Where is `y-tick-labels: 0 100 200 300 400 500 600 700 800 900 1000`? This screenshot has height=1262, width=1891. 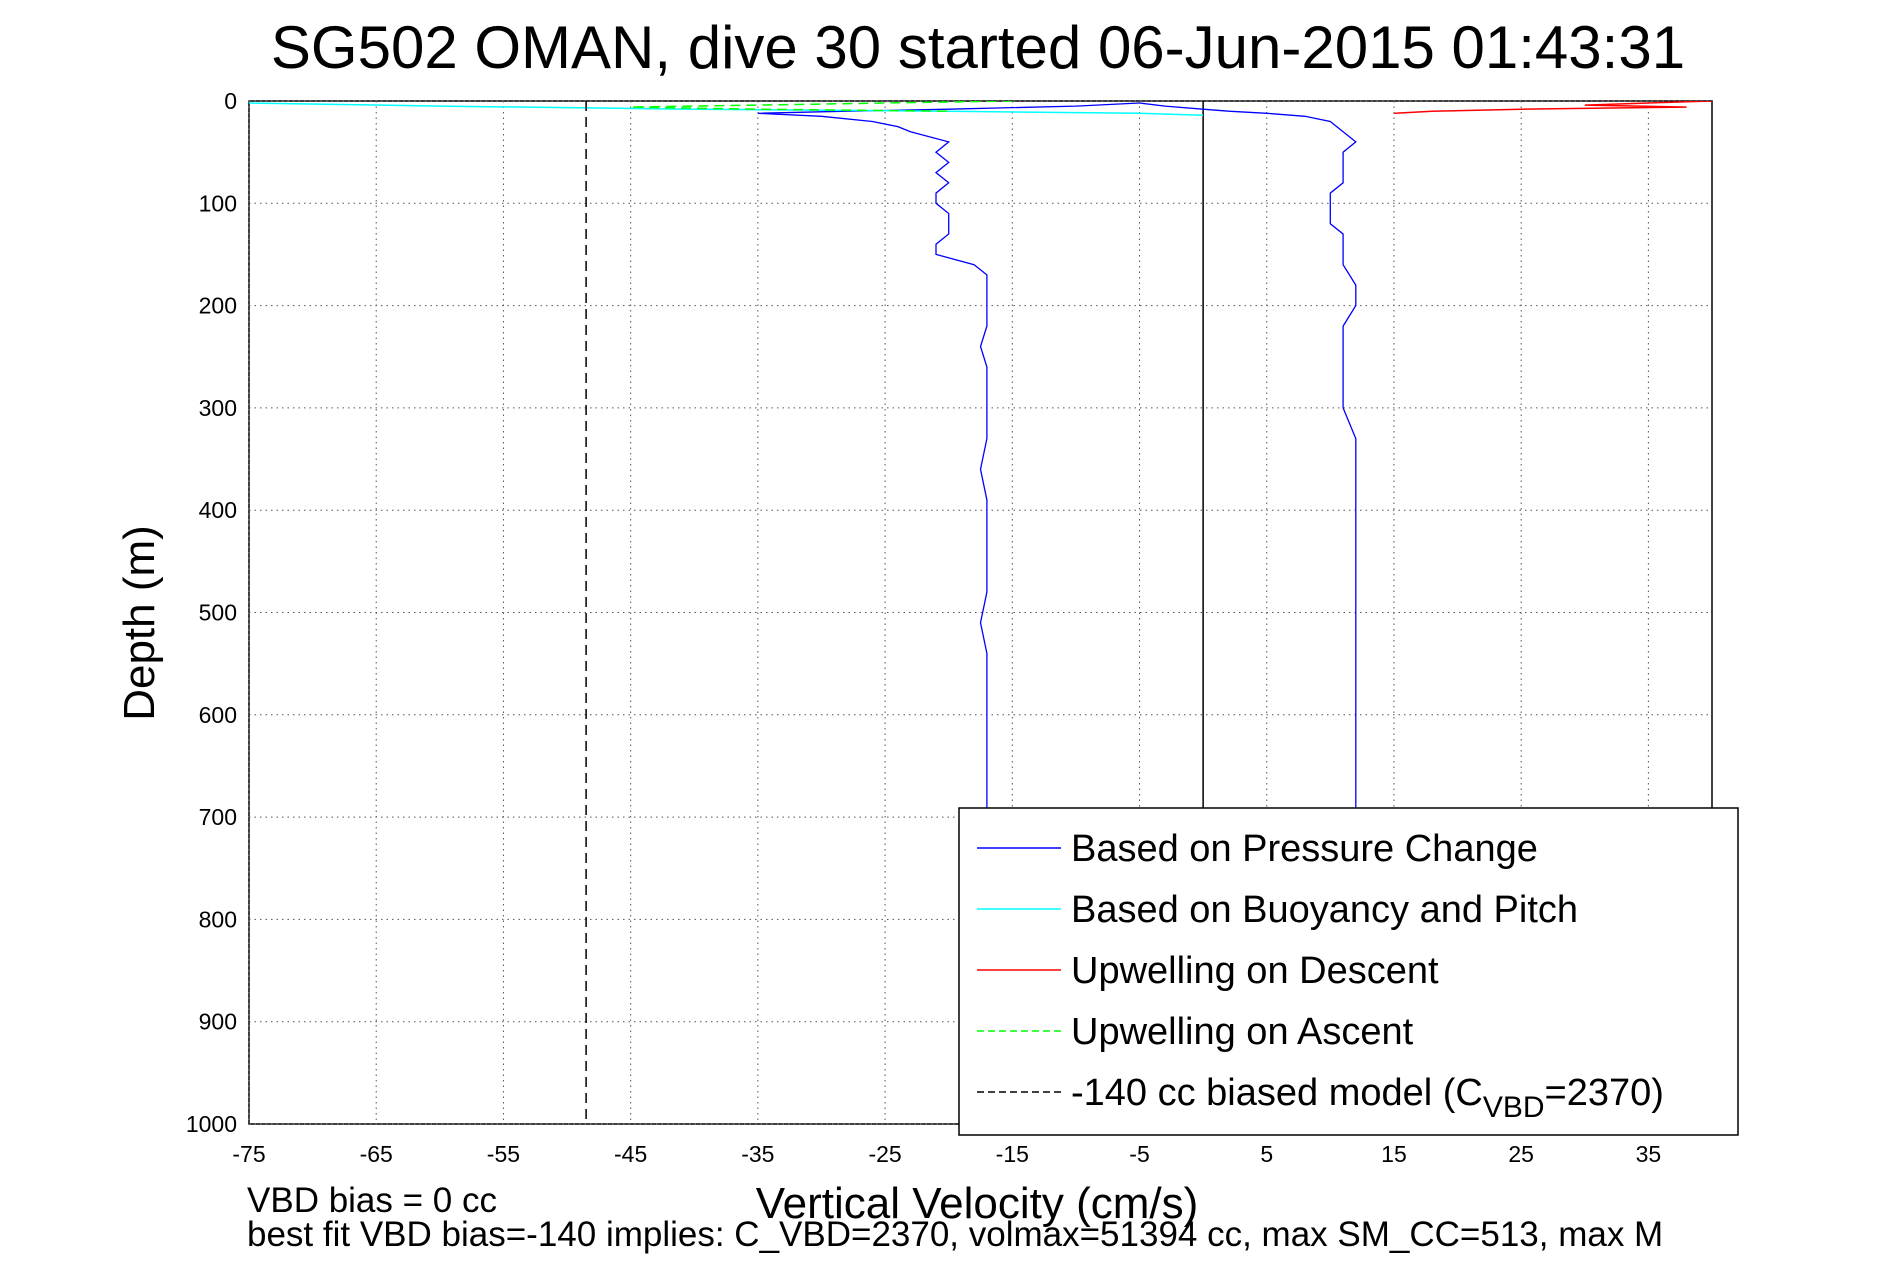
y-tick-labels: 0 100 200 300 400 500 600 700 800 900 1000 is located at coordinates (211, 612).